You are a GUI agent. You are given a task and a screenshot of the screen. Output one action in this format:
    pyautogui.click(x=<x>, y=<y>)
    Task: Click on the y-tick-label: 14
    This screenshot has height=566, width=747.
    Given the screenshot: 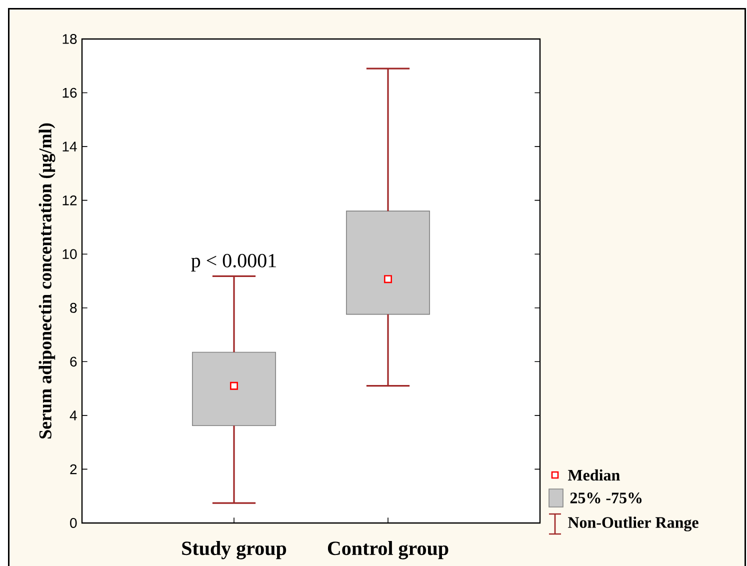 What is the action you would take?
    pyautogui.click(x=69, y=147)
    